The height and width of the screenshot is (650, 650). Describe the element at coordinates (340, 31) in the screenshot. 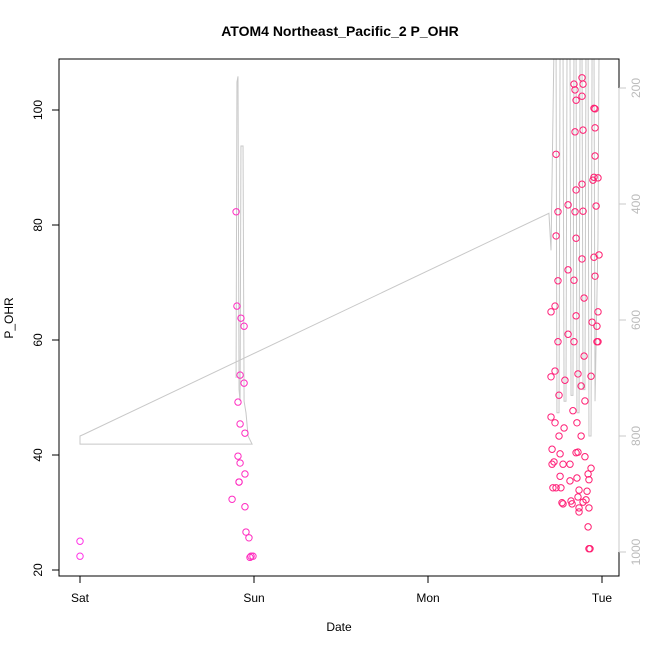

I see `chart-title: ATOM4 Northeast_Pacific_2 P_OHR` at that location.